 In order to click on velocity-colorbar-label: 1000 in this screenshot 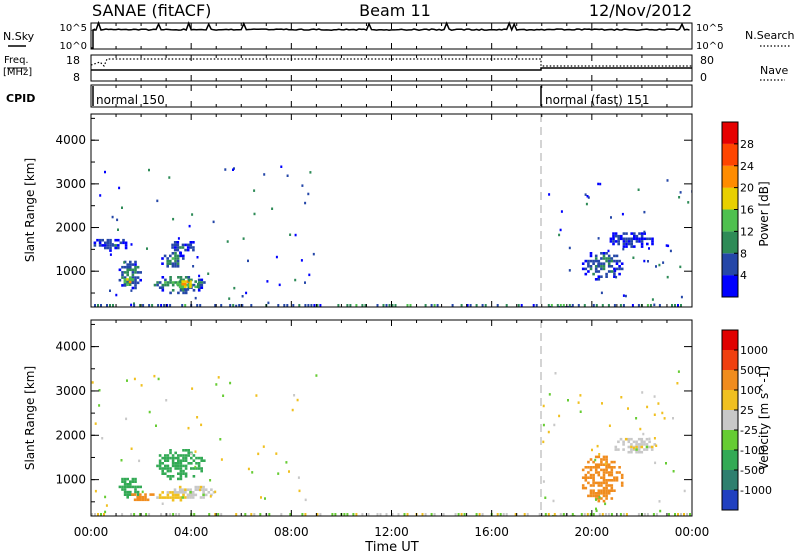, I will do `click(754, 350)`.